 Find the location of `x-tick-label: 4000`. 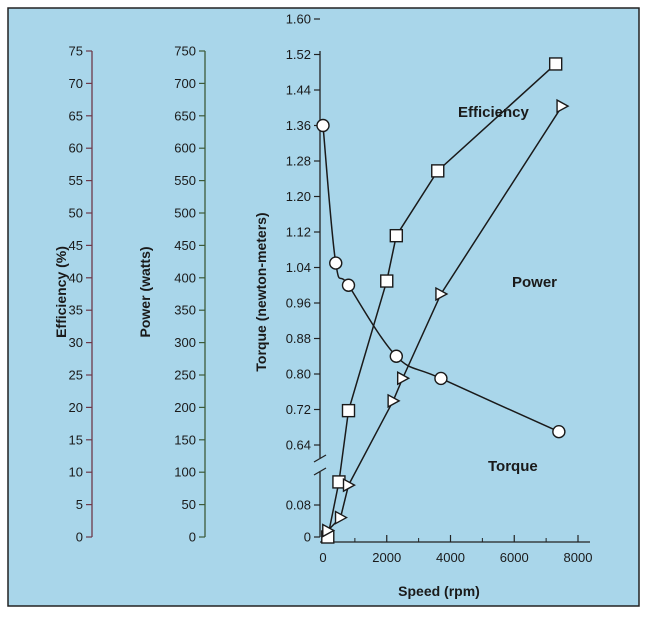

x-tick-label: 4000 is located at coordinates (450, 557).